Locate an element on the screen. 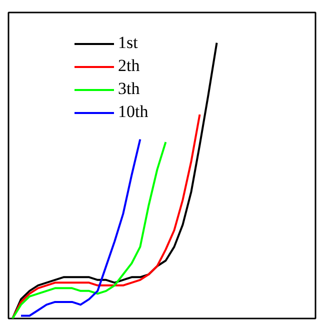  legend-label: 10th is located at coordinates (133, 112).